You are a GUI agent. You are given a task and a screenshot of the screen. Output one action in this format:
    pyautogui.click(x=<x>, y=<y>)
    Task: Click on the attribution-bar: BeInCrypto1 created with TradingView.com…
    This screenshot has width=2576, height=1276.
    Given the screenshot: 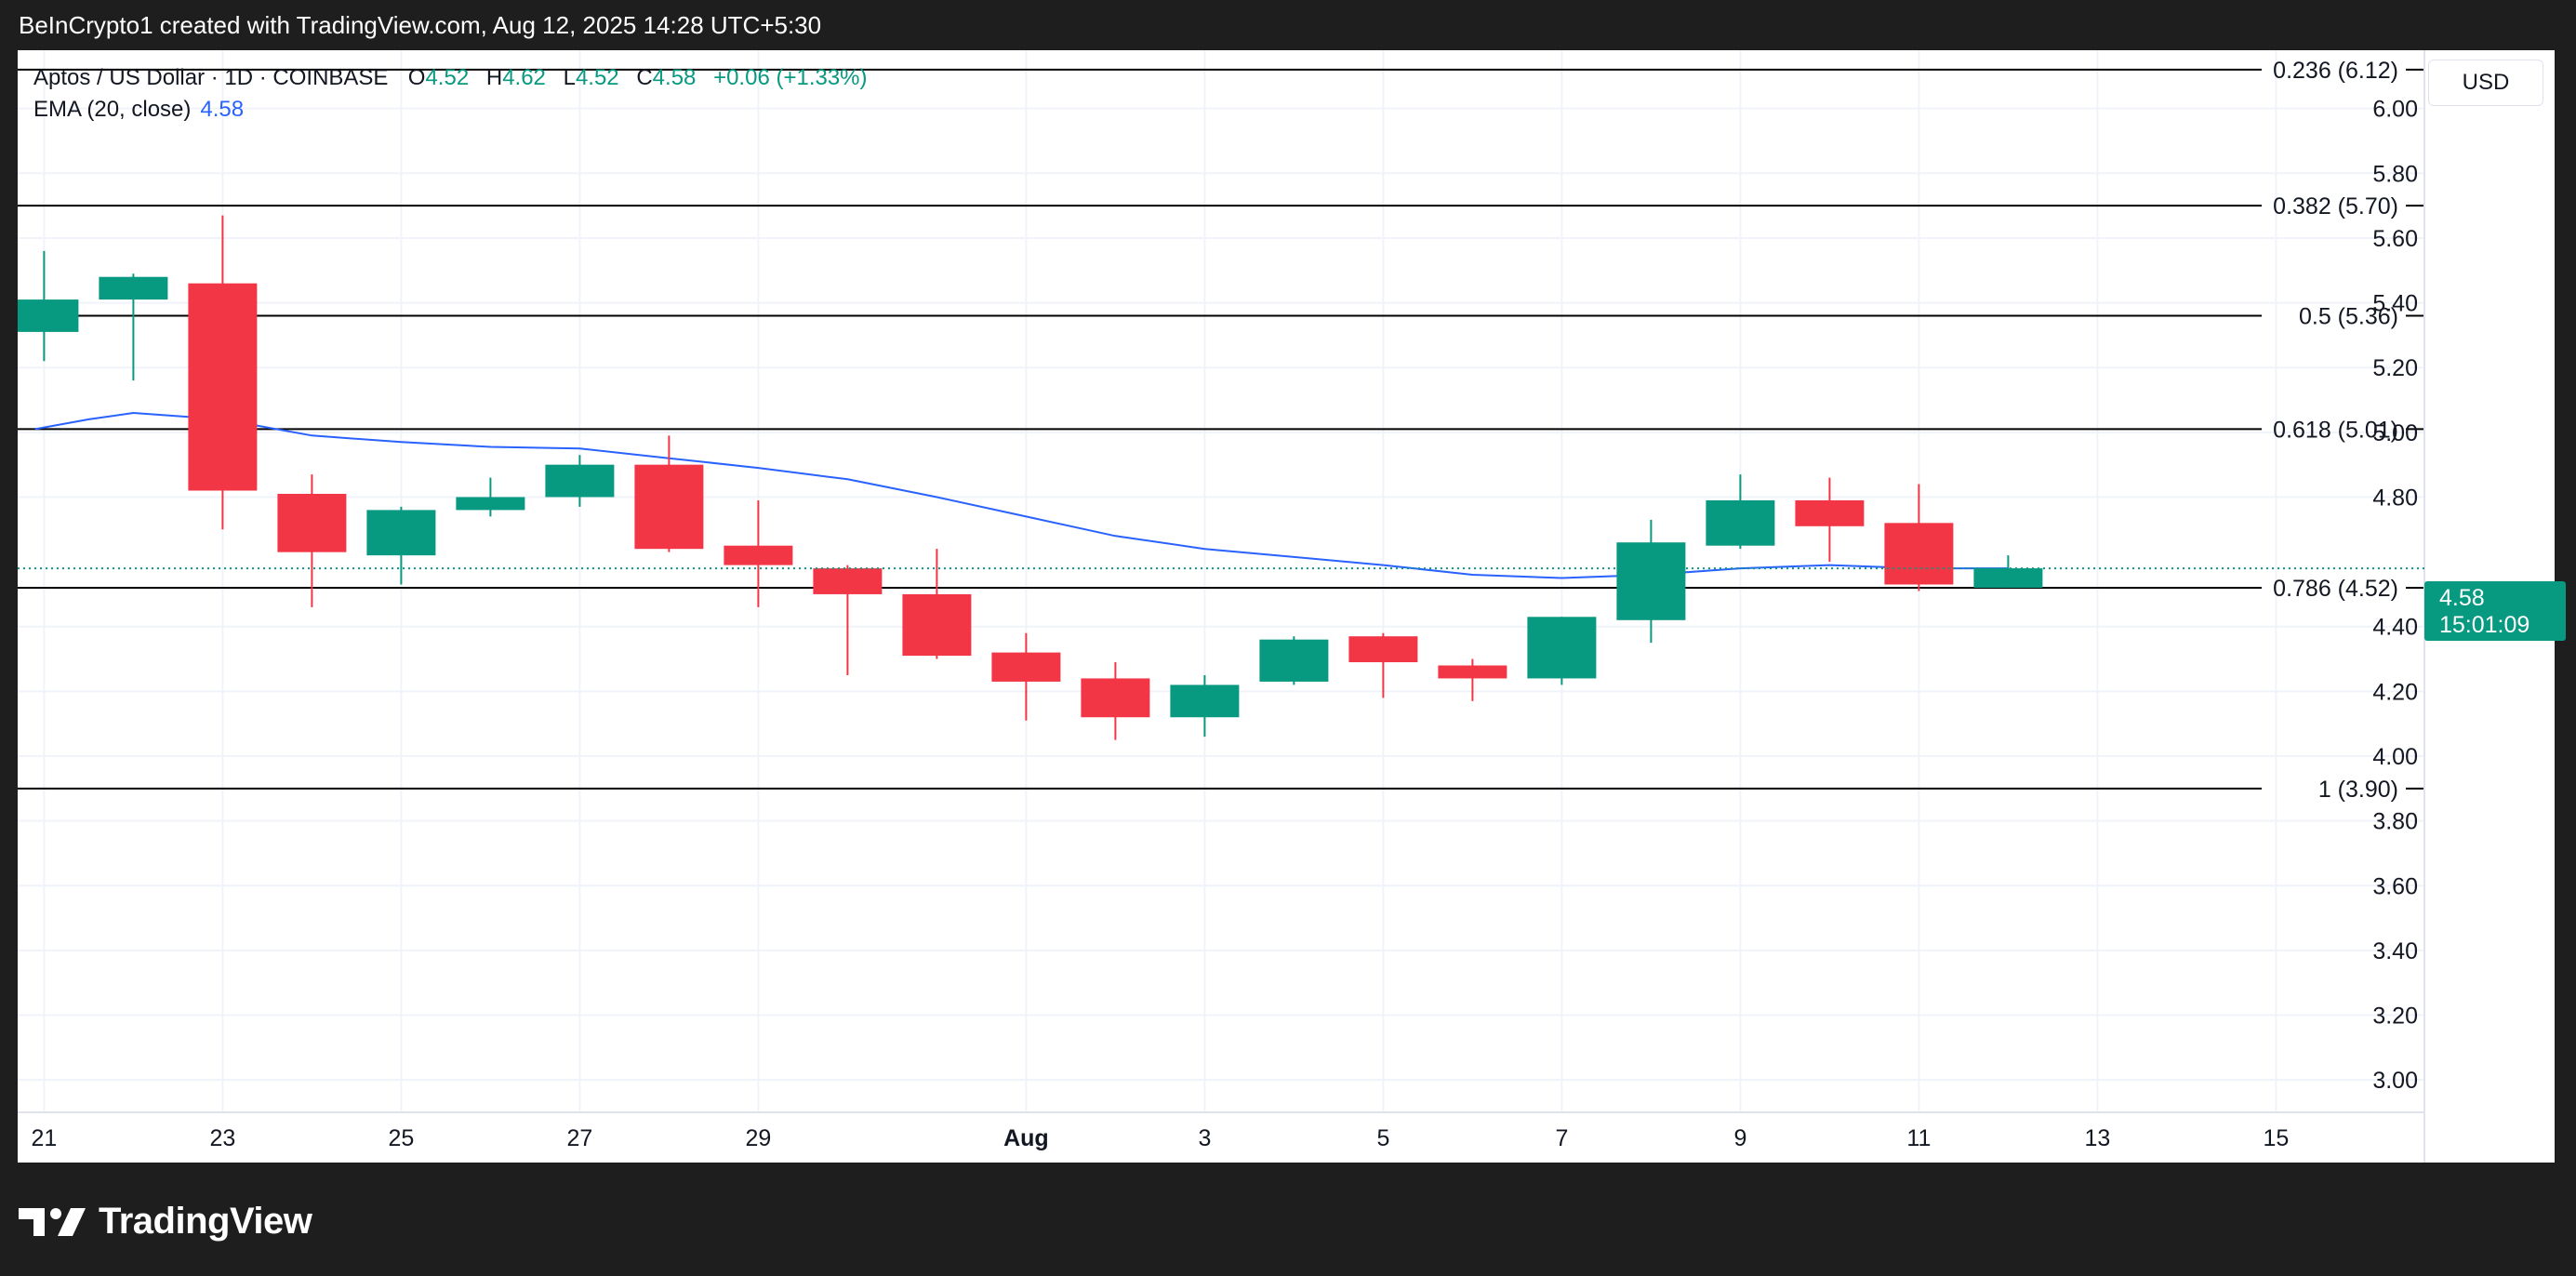 What is the action you would take?
    pyautogui.click(x=1288, y=25)
    